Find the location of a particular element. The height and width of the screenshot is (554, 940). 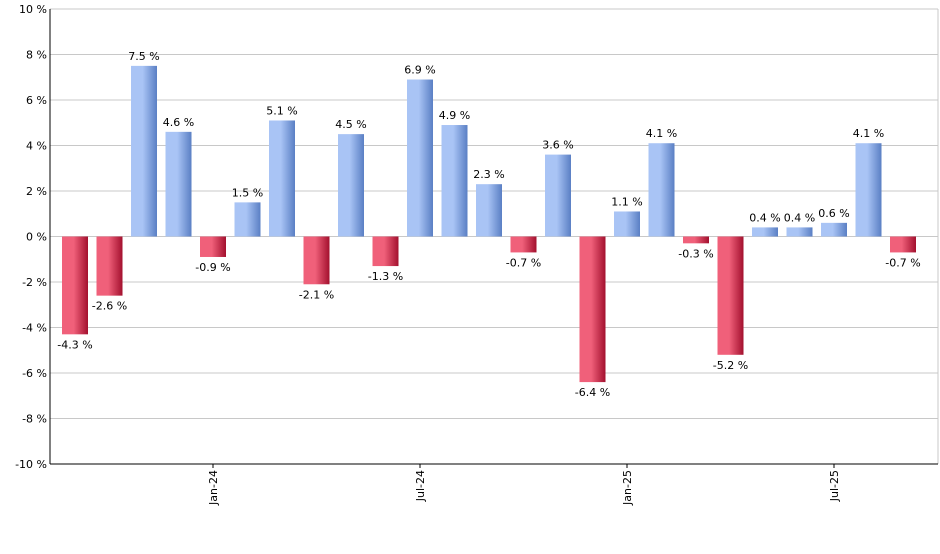

y-tick-label: -6 % is located at coordinates (34, 373).